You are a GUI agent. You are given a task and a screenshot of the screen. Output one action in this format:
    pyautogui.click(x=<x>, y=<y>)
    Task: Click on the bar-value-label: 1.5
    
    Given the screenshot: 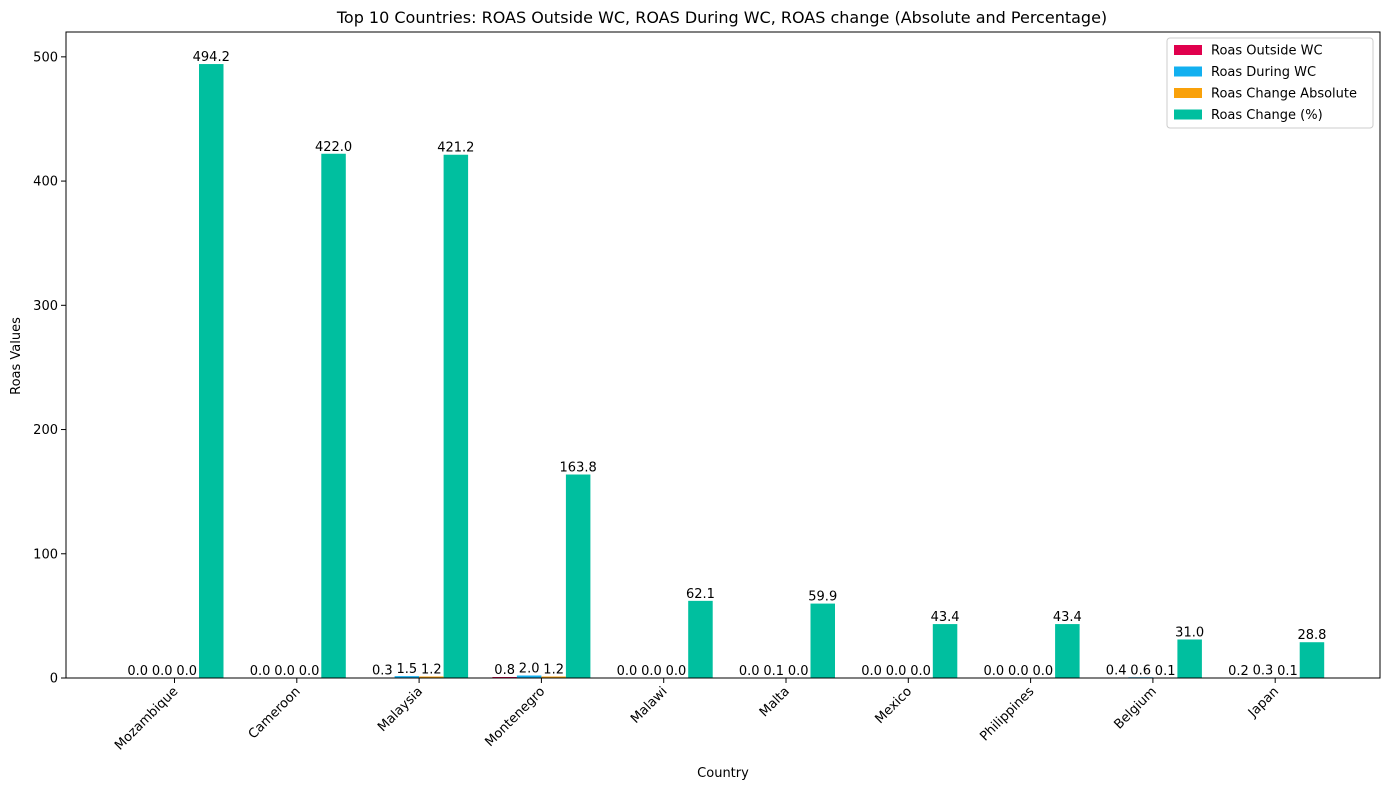 What is the action you would take?
    pyautogui.click(x=407, y=669)
    